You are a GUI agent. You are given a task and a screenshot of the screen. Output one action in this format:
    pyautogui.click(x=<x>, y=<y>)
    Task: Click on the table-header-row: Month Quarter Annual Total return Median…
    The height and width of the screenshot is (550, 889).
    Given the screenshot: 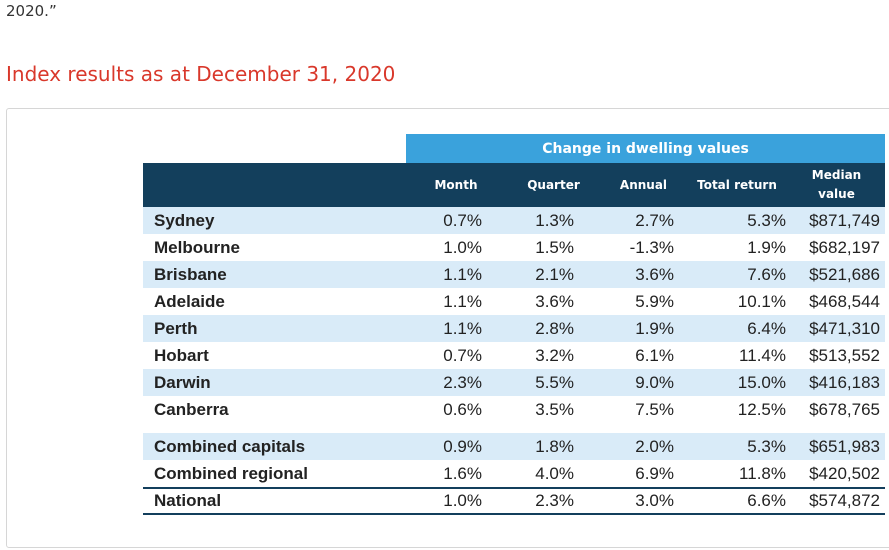 What is the action you would take?
    pyautogui.click(x=514, y=185)
    